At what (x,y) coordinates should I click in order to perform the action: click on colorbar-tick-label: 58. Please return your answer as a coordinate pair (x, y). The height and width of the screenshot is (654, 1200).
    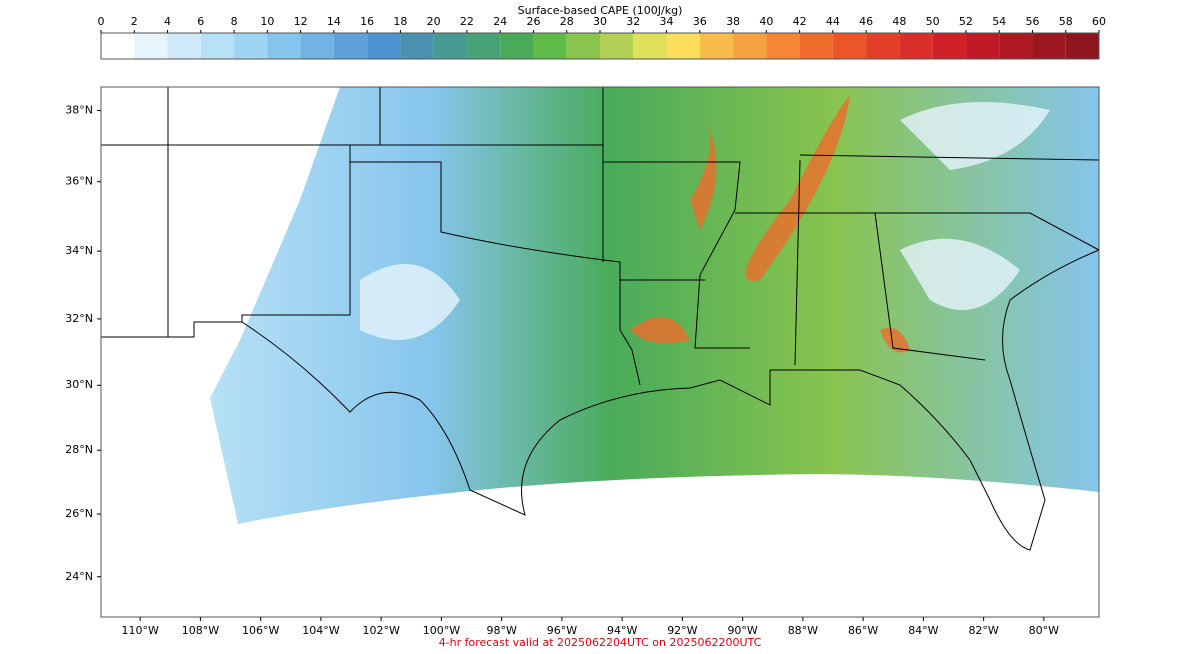
    Looking at the image, I should click on (1066, 21).